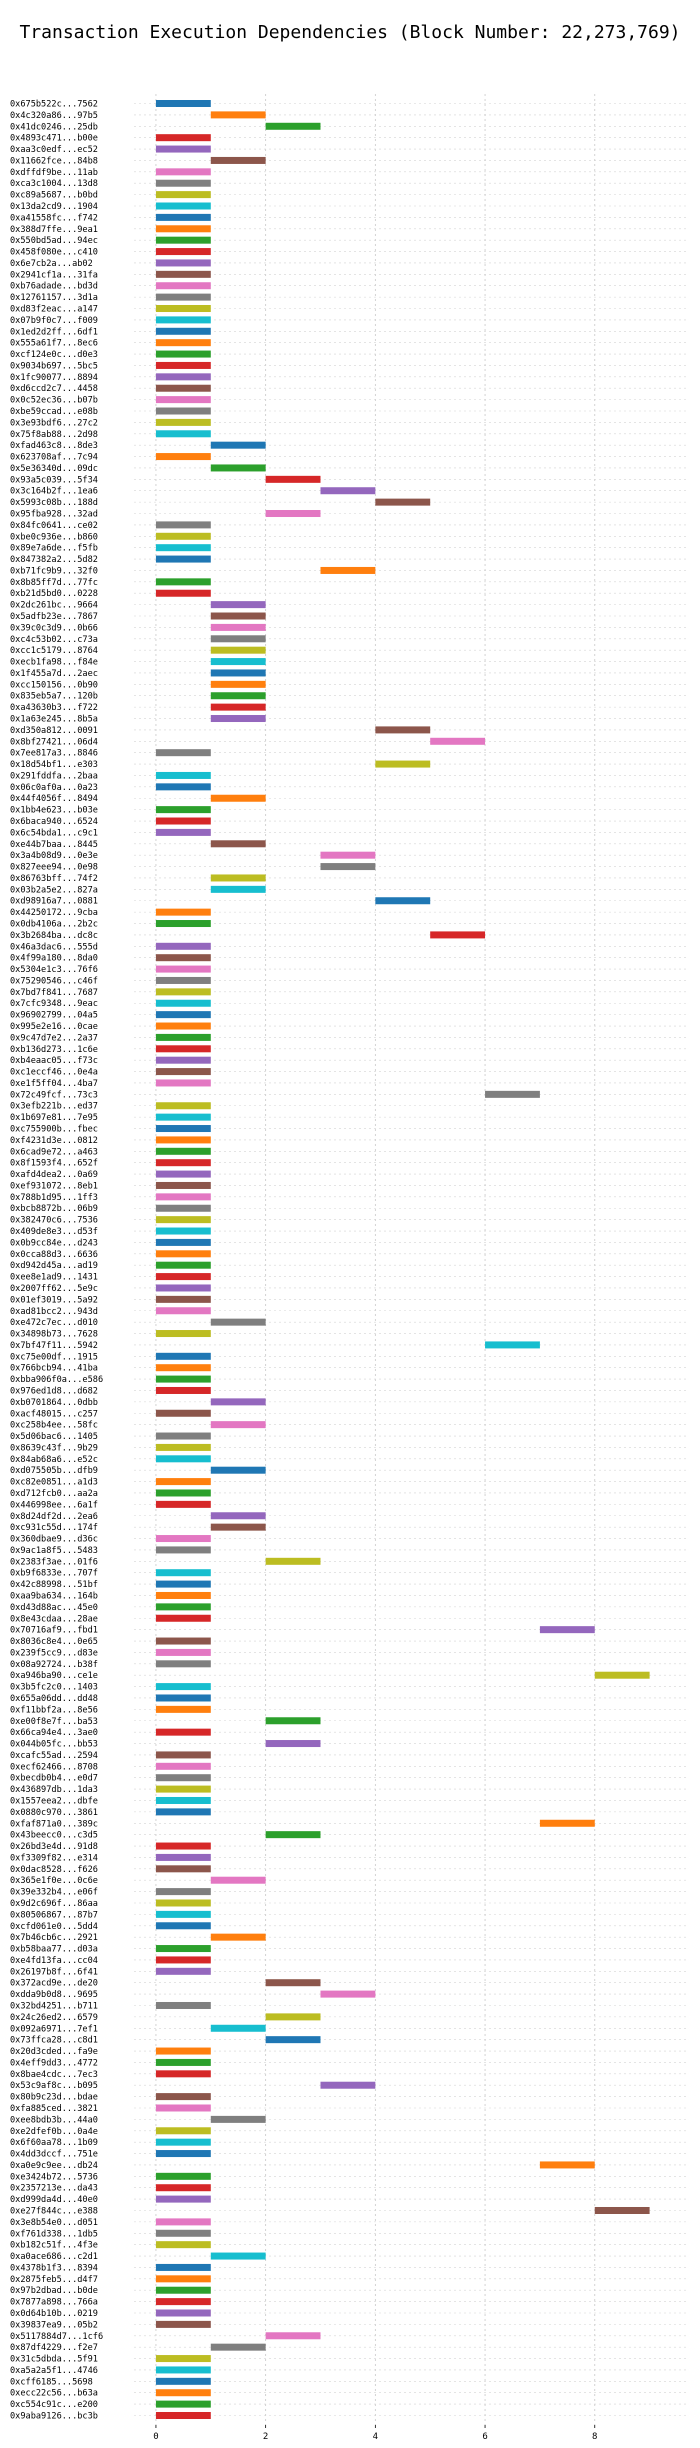 This screenshot has width=700, height=2448. What do you see at coordinates (54, 1084) in the screenshot?
I see `transaction-label: 0xe1f5ff04...4ba7` at bounding box center [54, 1084].